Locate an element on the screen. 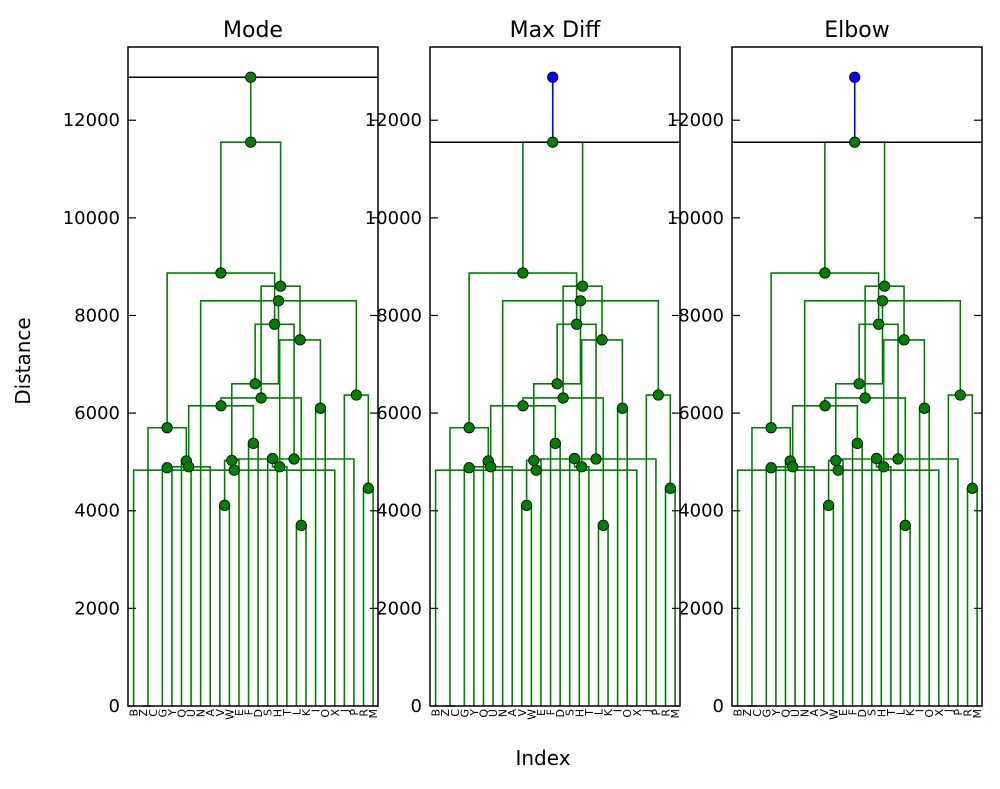 The width and height of the screenshot is (1000, 789). leaf-label: C is located at coordinates (455, 713).